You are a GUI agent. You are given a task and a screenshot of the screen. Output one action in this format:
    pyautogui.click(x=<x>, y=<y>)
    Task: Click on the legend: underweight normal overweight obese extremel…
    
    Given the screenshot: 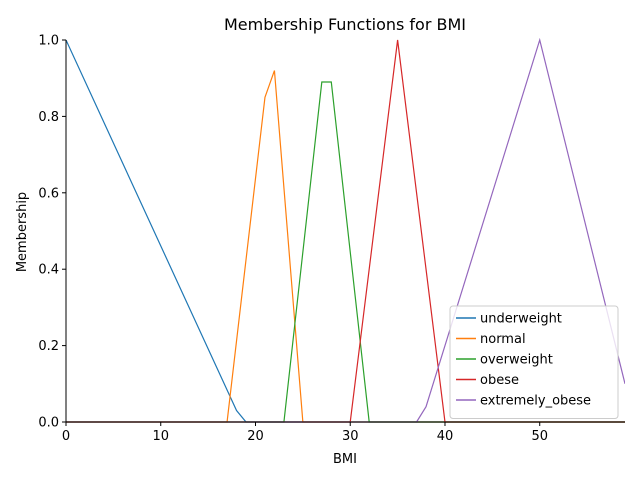 What is the action you would take?
    pyautogui.click(x=534, y=362)
    